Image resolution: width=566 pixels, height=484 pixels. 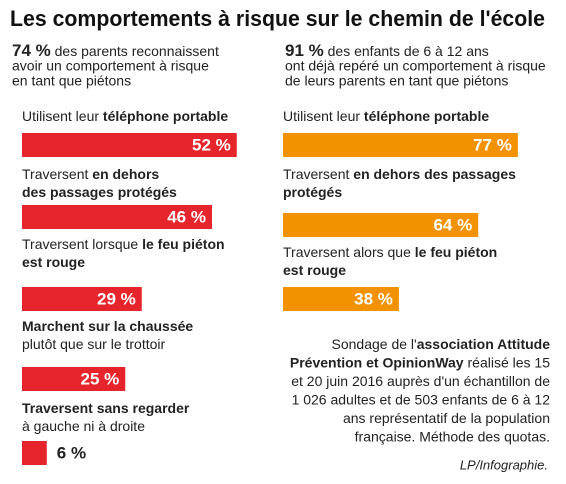 I want to click on text-segment: association Attitude, so click(x=483, y=344).